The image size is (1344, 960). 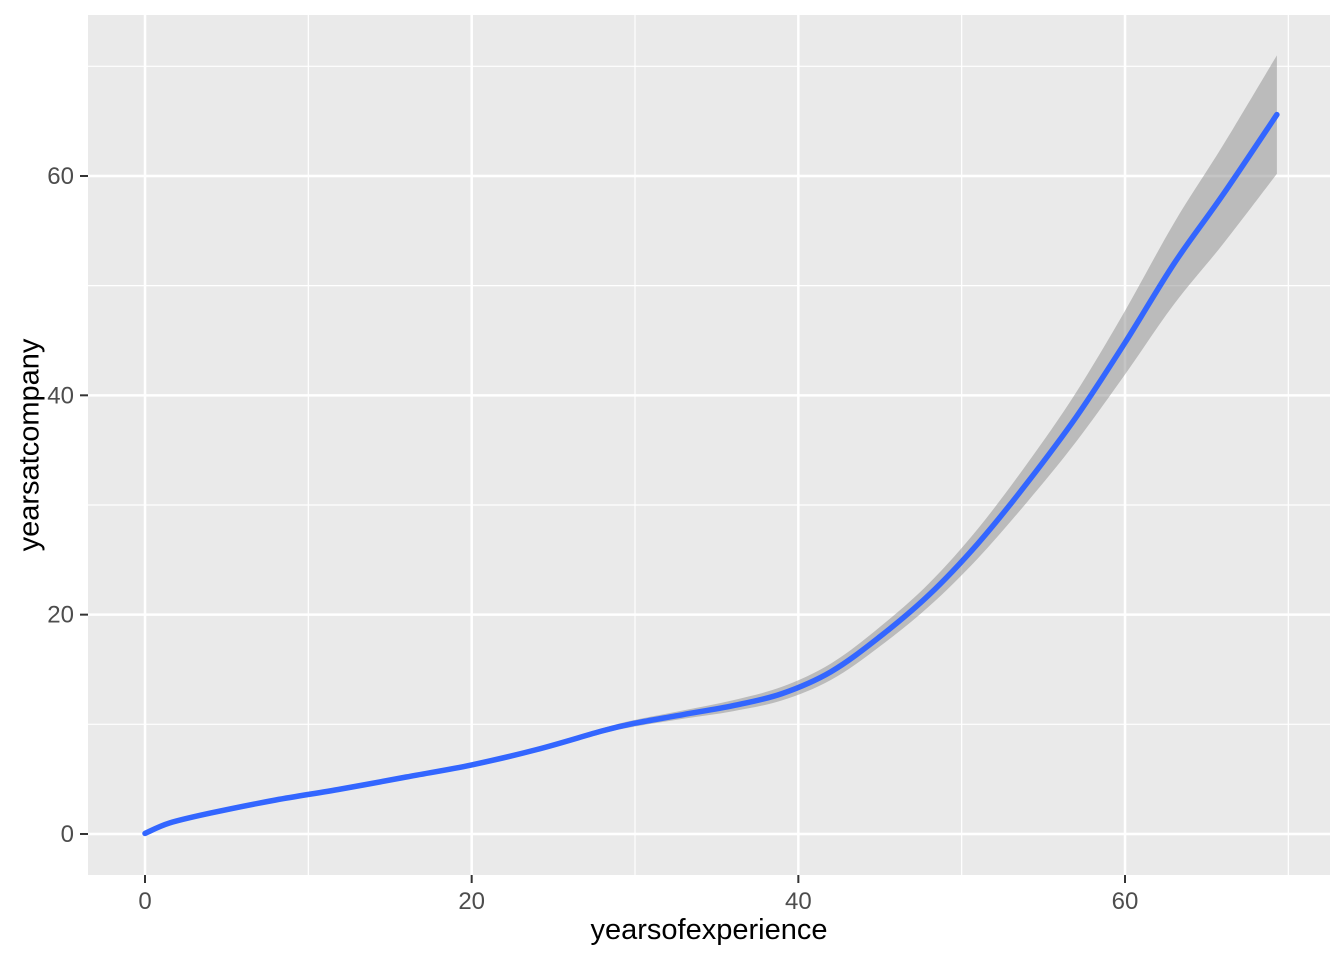 What do you see at coordinates (1125, 901) in the screenshot?
I see `x-tick-label: 60` at bounding box center [1125, 901].